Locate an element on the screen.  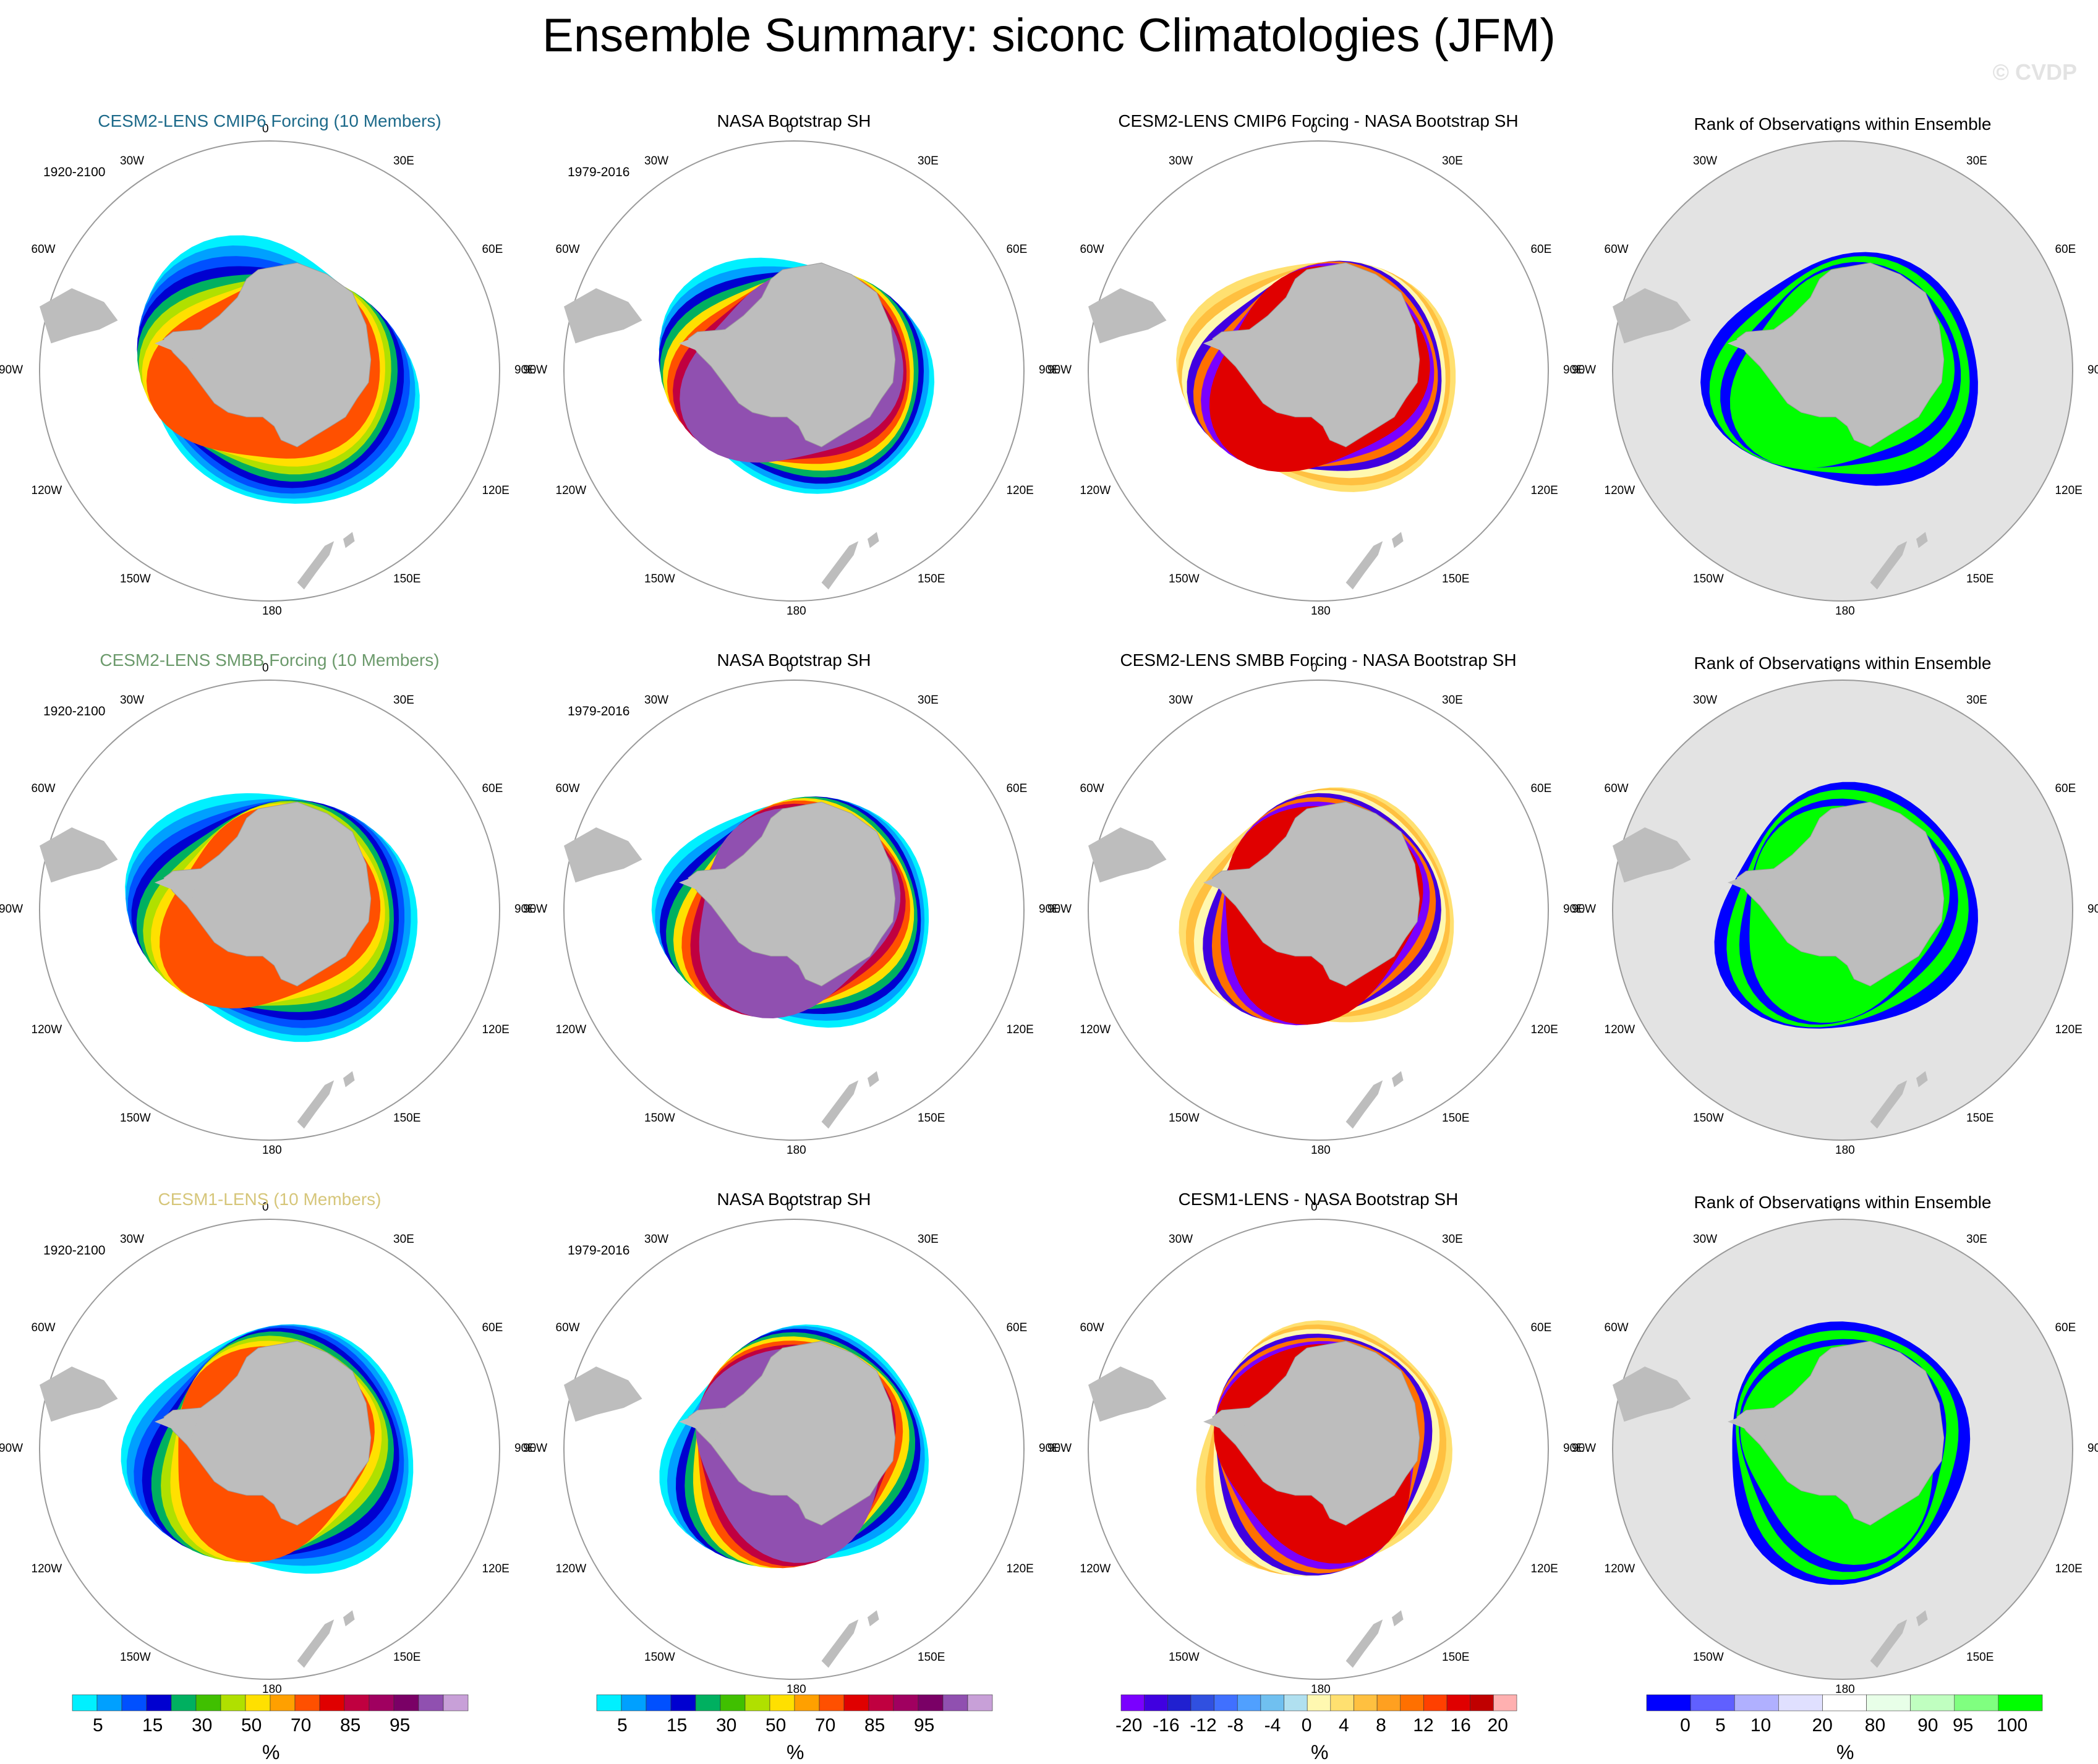
colorbar-concentration is located at coordinates (795, 1702).